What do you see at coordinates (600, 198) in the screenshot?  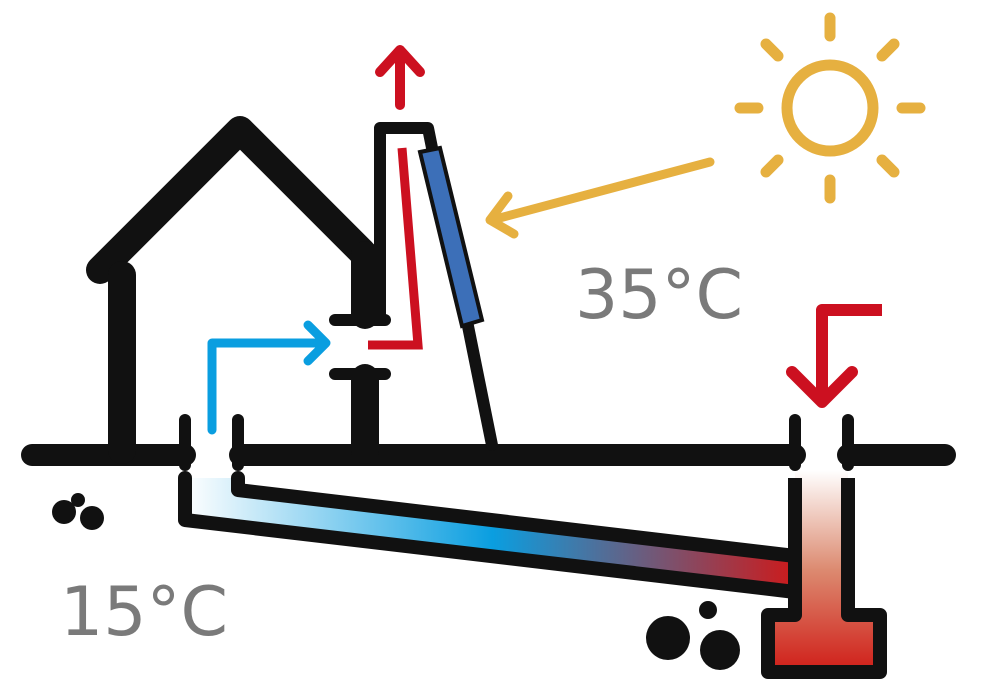 I see `sunlight-arrow` at bounding box center [600, 198].